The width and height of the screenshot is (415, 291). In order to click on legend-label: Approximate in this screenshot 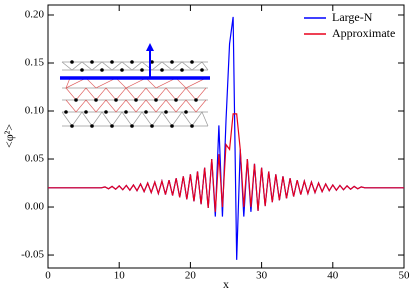, I will do `click(363, 33)`.